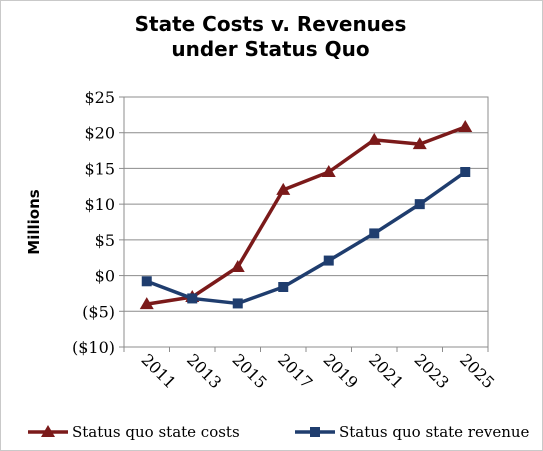  I want to click on y-tick-label: $0, so click(105, 276).